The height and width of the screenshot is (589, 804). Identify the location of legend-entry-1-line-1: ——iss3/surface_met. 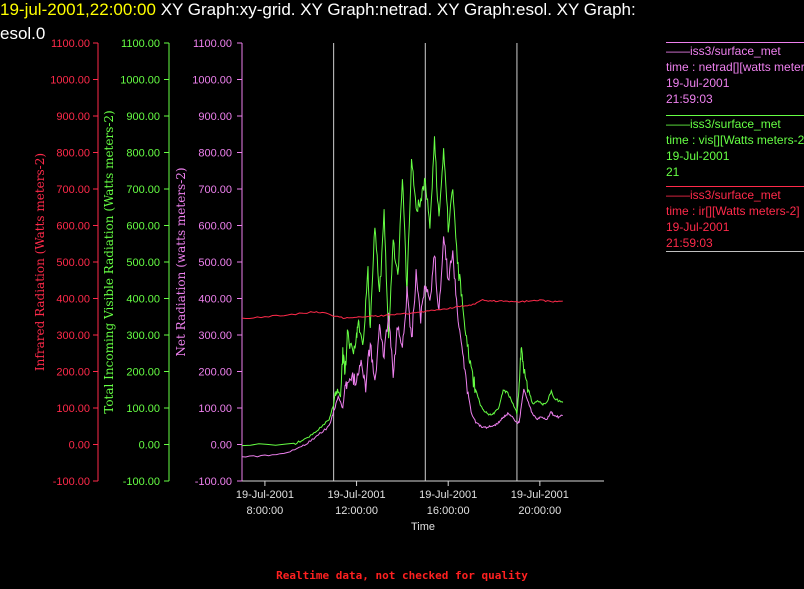
(723, 124).